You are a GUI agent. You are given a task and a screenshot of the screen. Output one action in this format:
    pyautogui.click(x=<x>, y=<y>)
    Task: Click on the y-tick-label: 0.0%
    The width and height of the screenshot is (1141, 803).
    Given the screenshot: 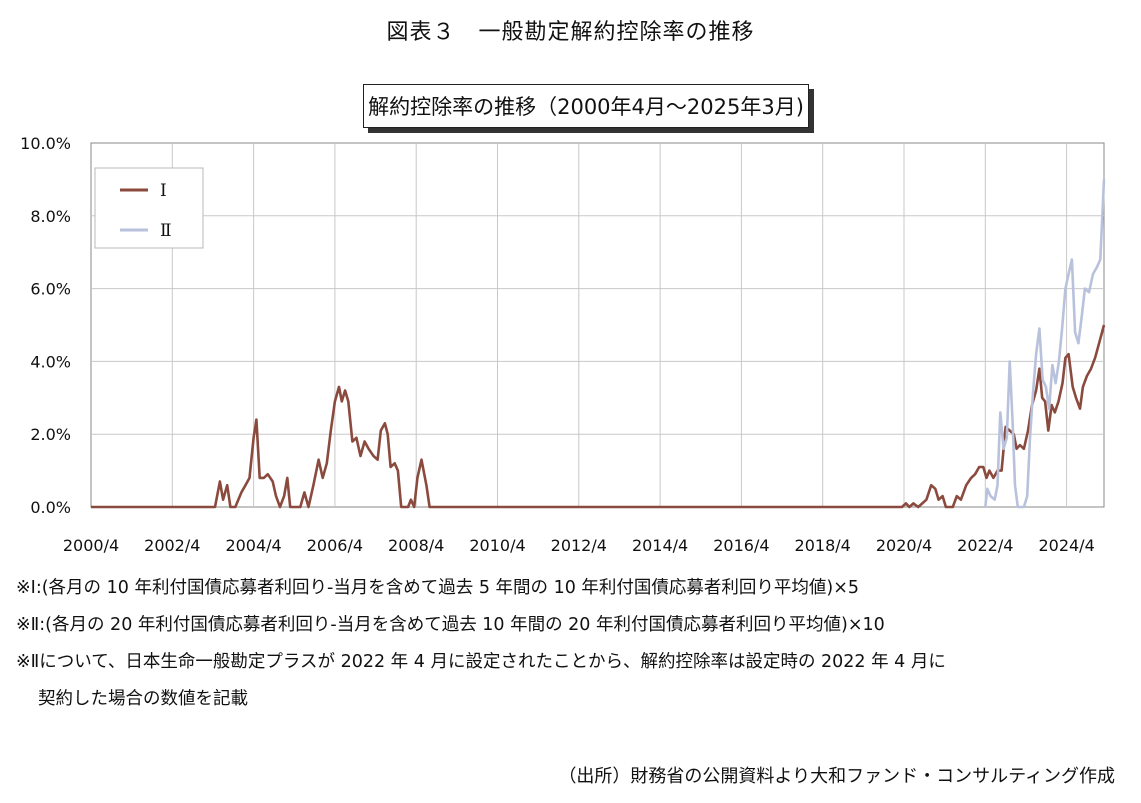 What is the action you would take?
    pyautogui.click(x=50, y=507)
    